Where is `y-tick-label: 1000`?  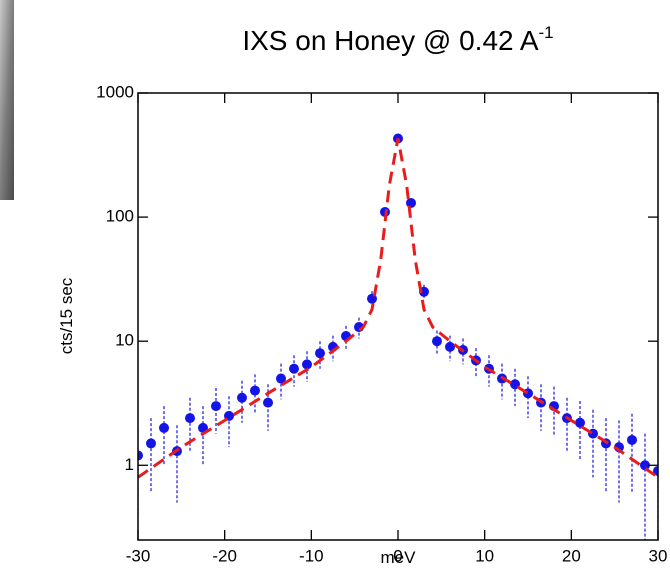
y-tick-label: 1000 is located at coordinates (115, 91).